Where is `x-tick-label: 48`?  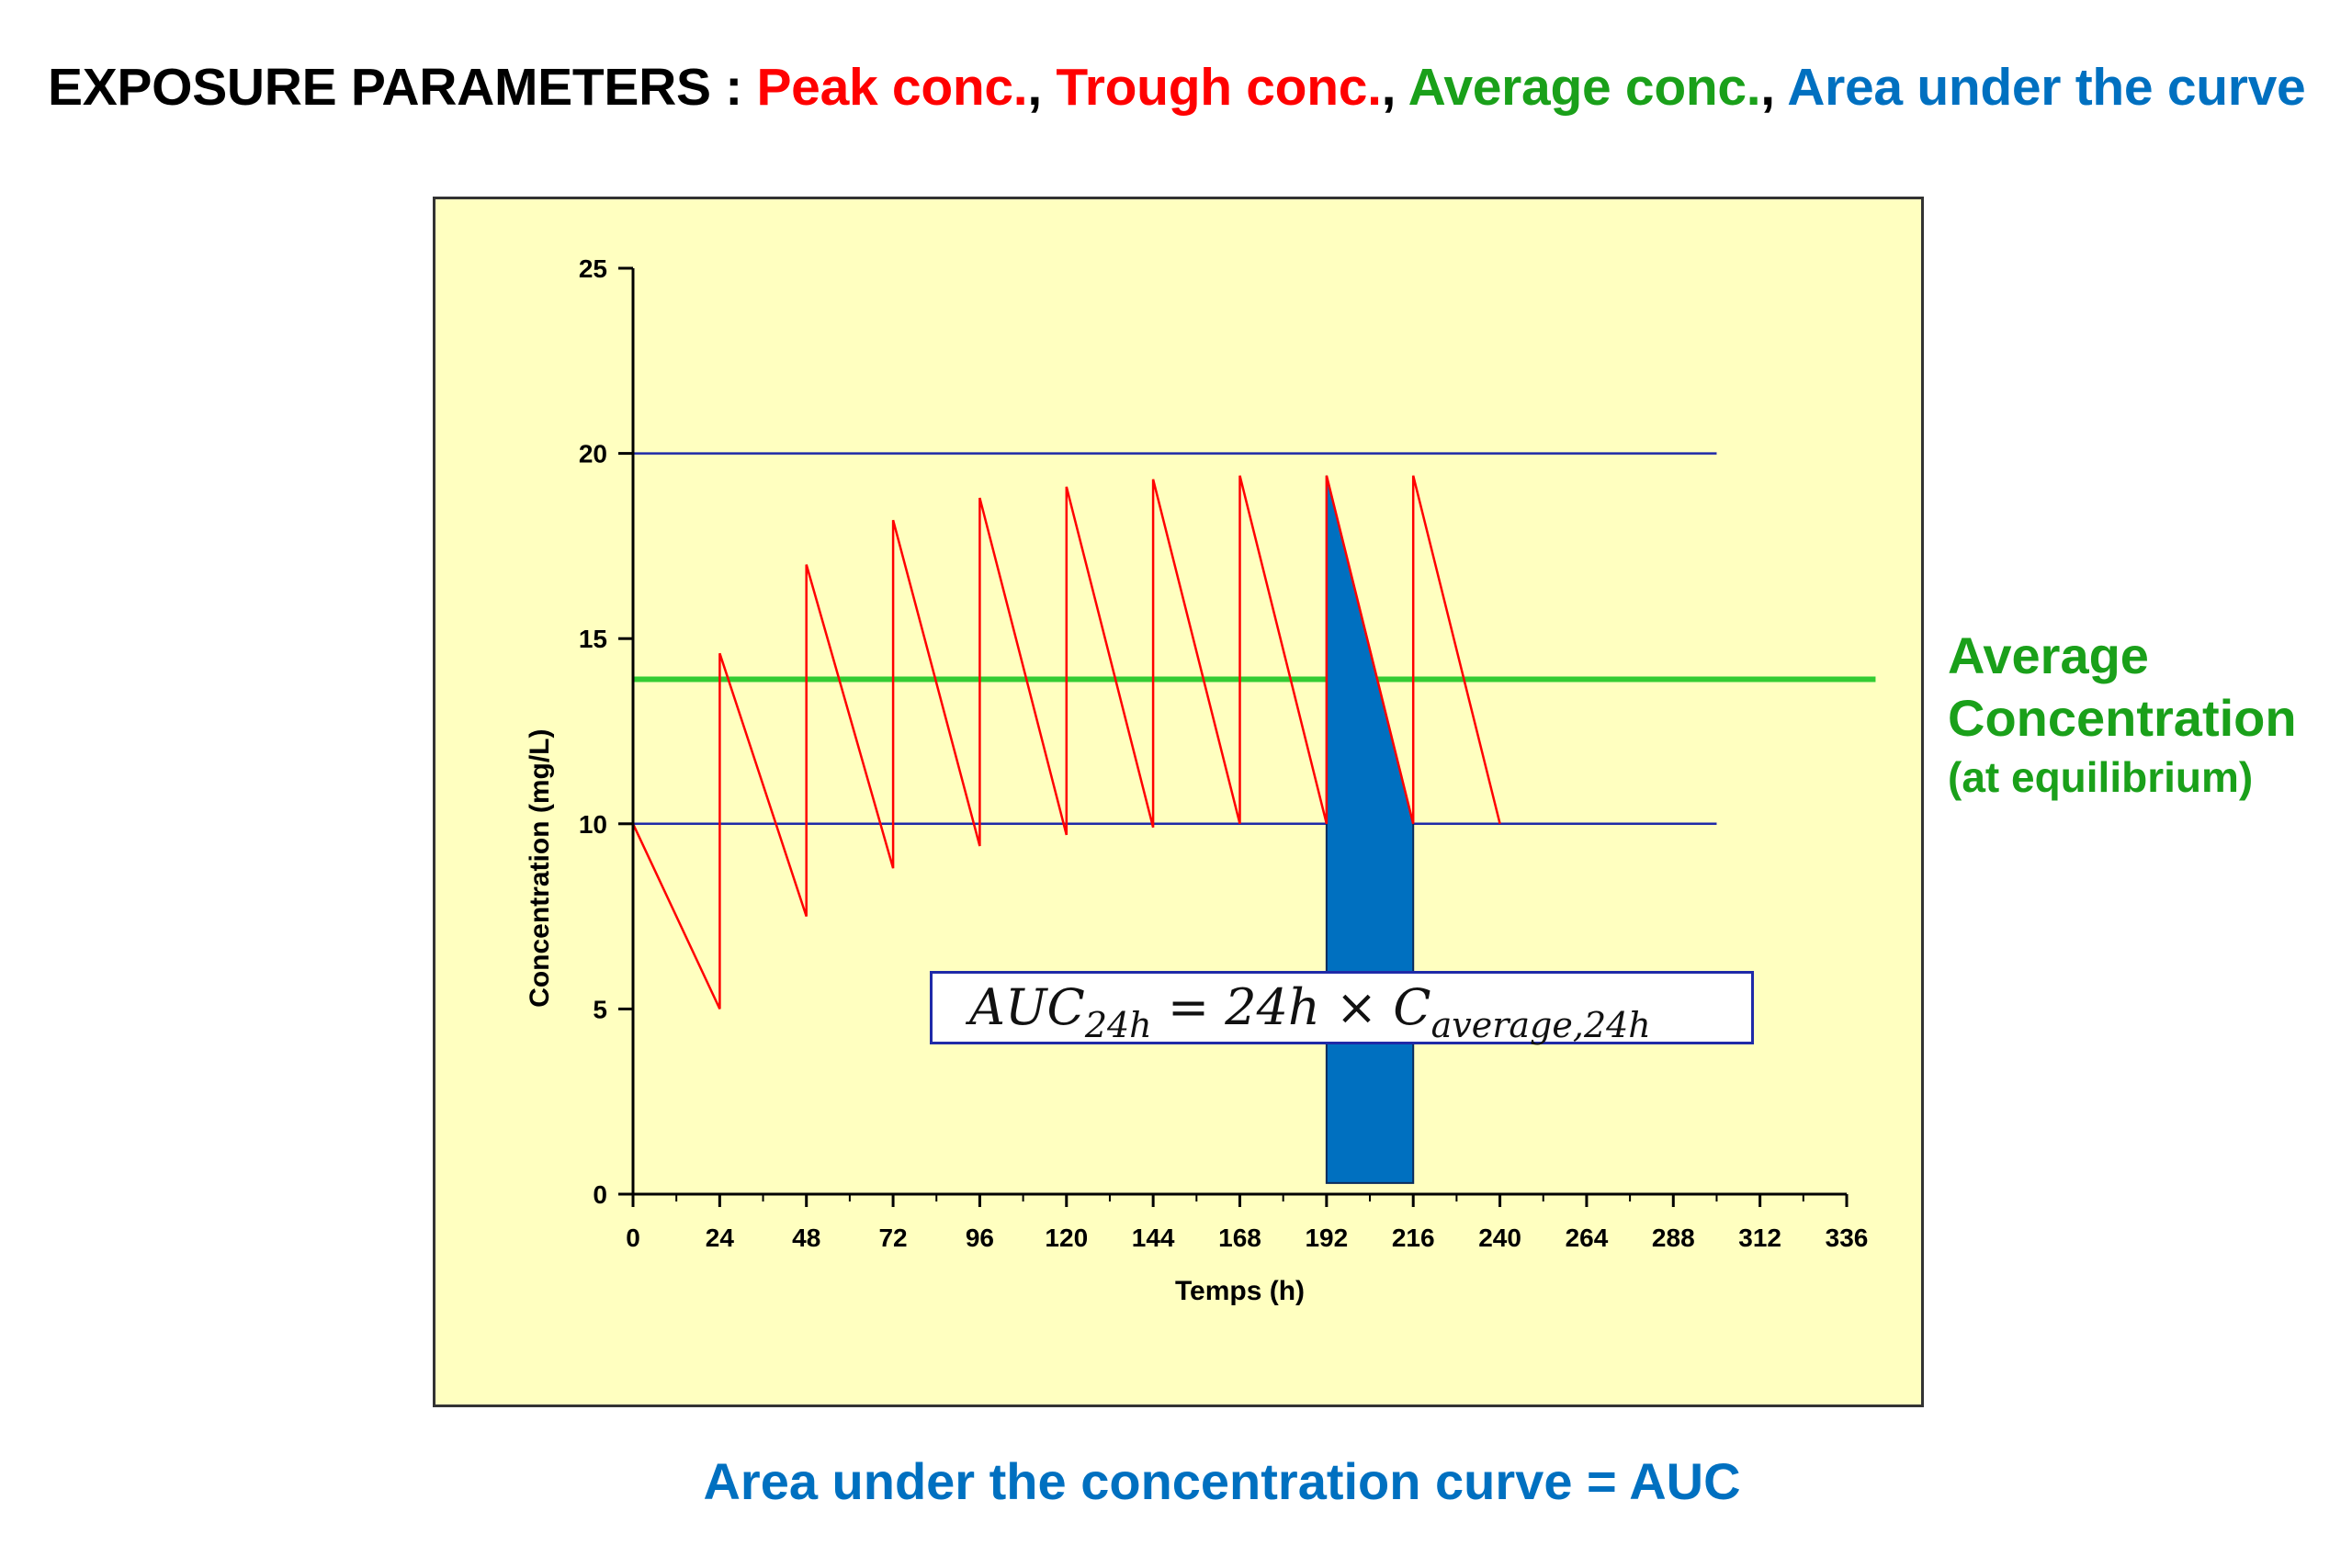
x-tick-label: 48 is located at coordinates (806, 1238).